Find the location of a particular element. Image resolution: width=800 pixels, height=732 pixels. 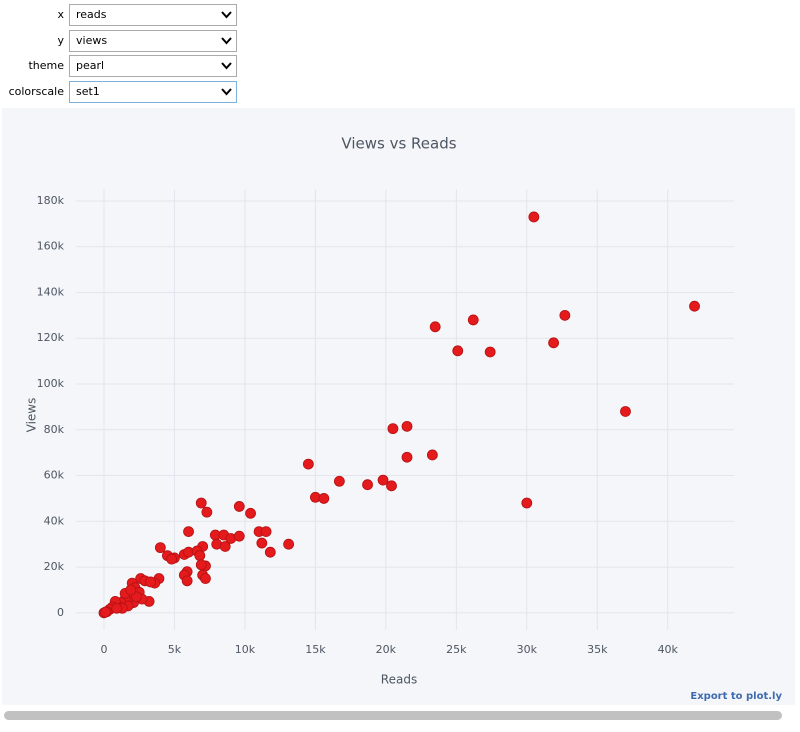

y-axis-label: Views is located at coordinates (32, 415).